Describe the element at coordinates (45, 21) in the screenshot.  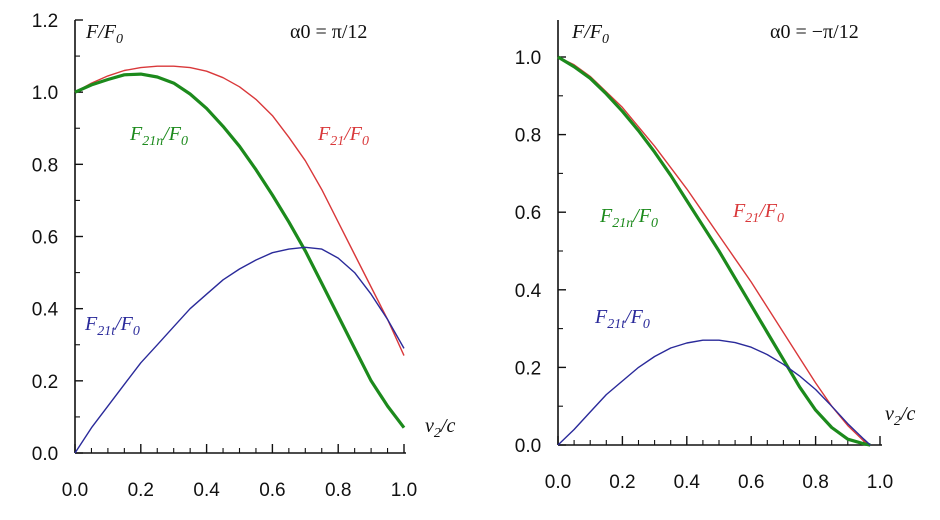
I see `y-tick-label: 1.2` at that location.